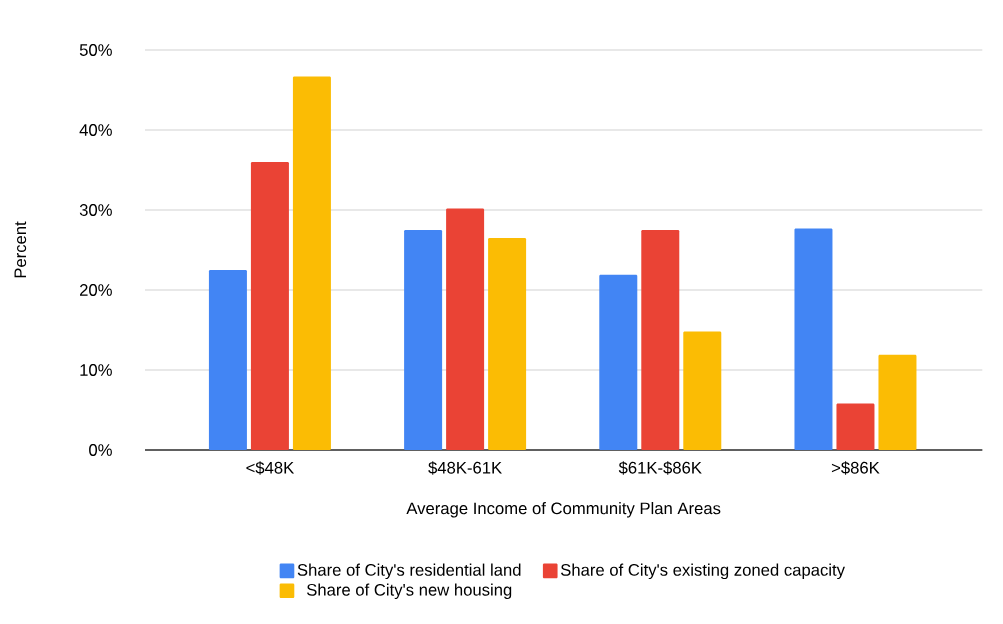 The width and height of the screenshot is (1003, 624). Describe the element at coordinates (20, 249) in the screenshot. I see `y-axis-title: Percent` at that location.